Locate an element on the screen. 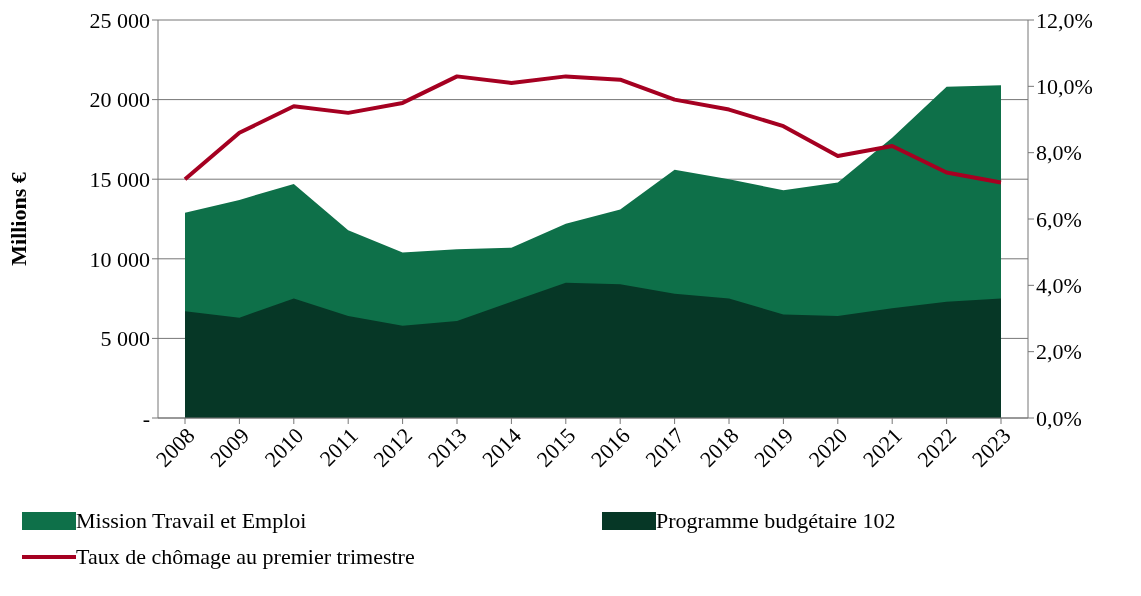  y2-tick-label: 10,0% is located at coordinates (1064, 87).